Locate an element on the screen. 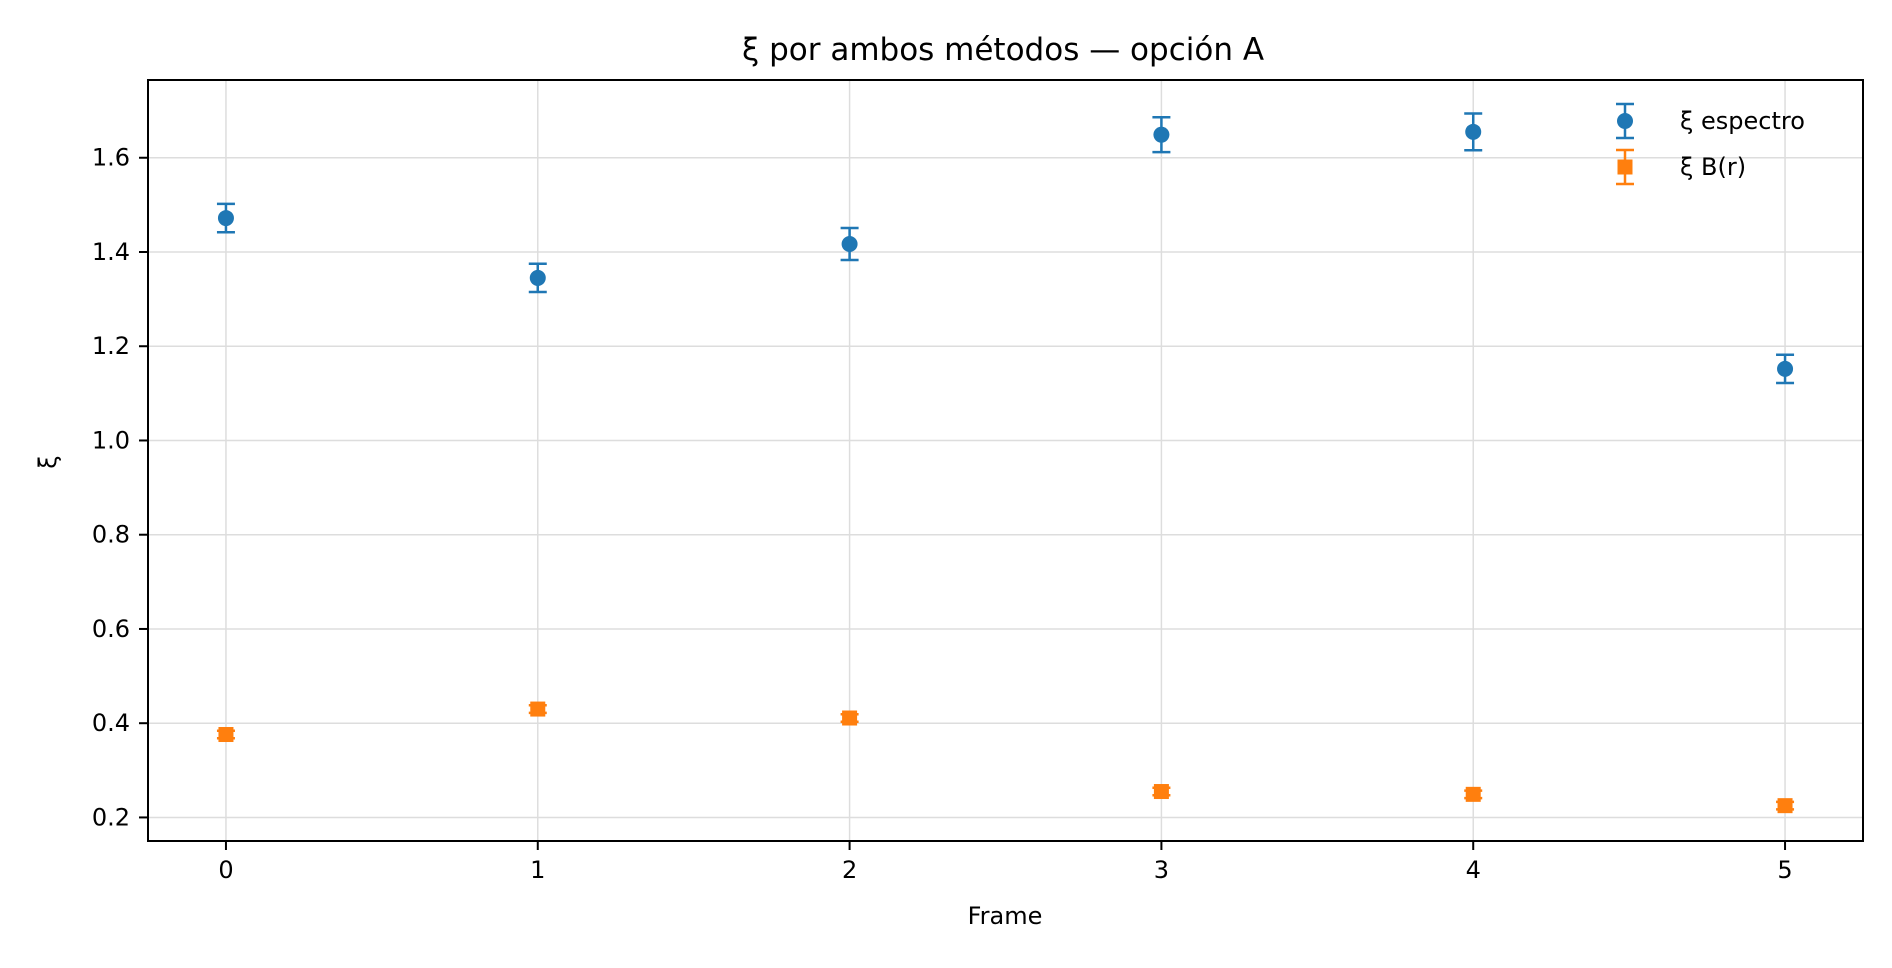 The width and height of the screenshot is (1892, 968). y-tick-label: 0.6 is located at coordinates (111, 629).